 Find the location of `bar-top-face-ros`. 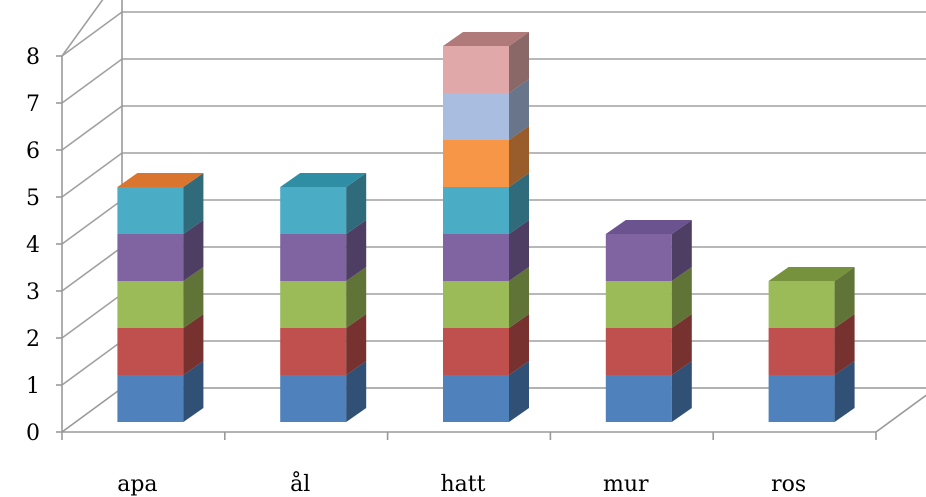

bar-top-face-ros is located at coordinates (811, 274).